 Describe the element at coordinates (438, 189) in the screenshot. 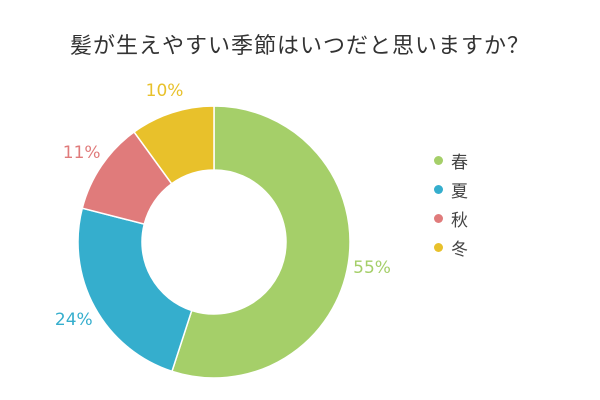

I see `legend-swatch-summer` at that location.